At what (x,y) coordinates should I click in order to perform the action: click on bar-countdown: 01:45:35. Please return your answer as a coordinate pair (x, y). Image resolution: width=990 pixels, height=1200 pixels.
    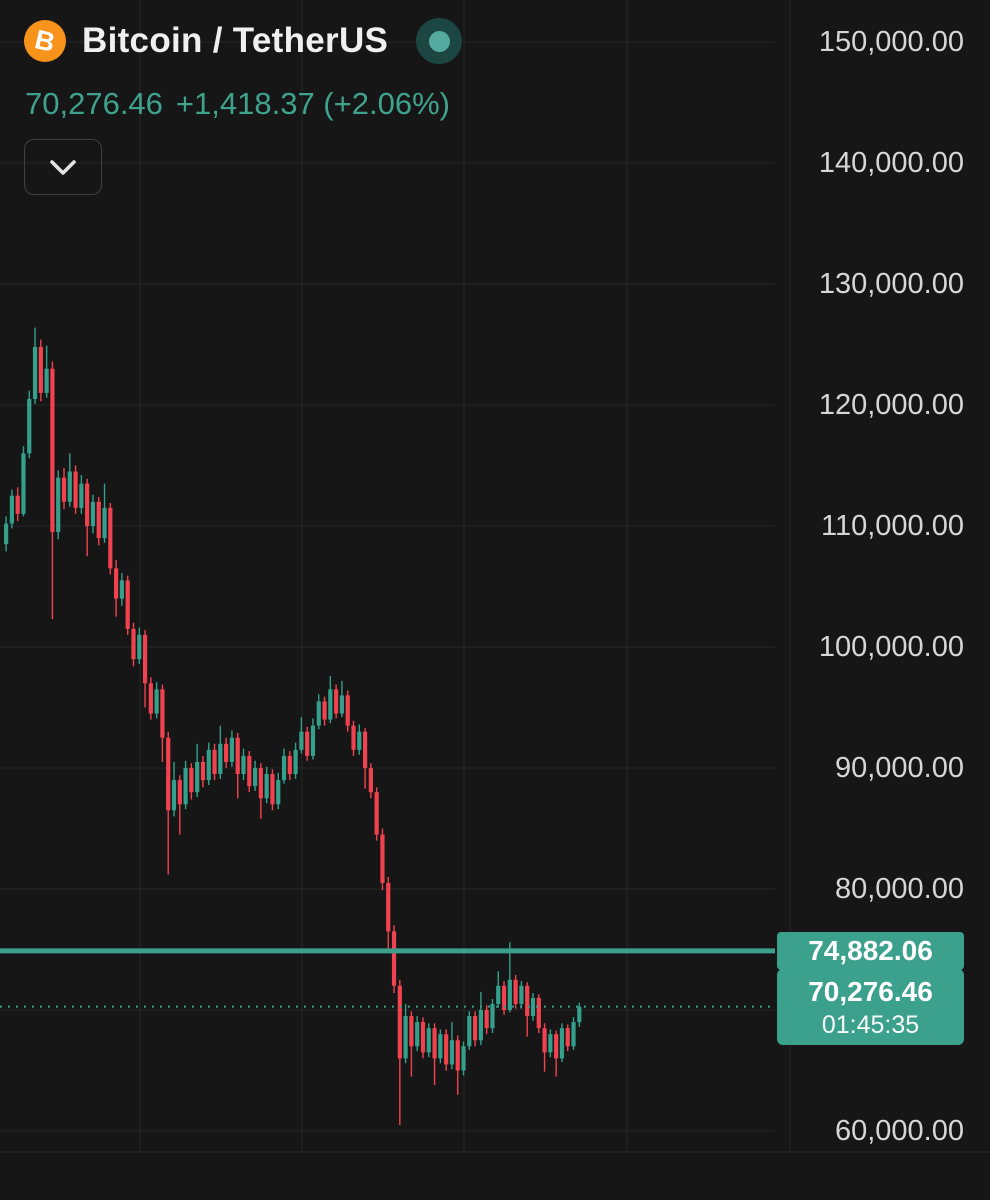
    Looking at the image, I should click on (870, 1024).